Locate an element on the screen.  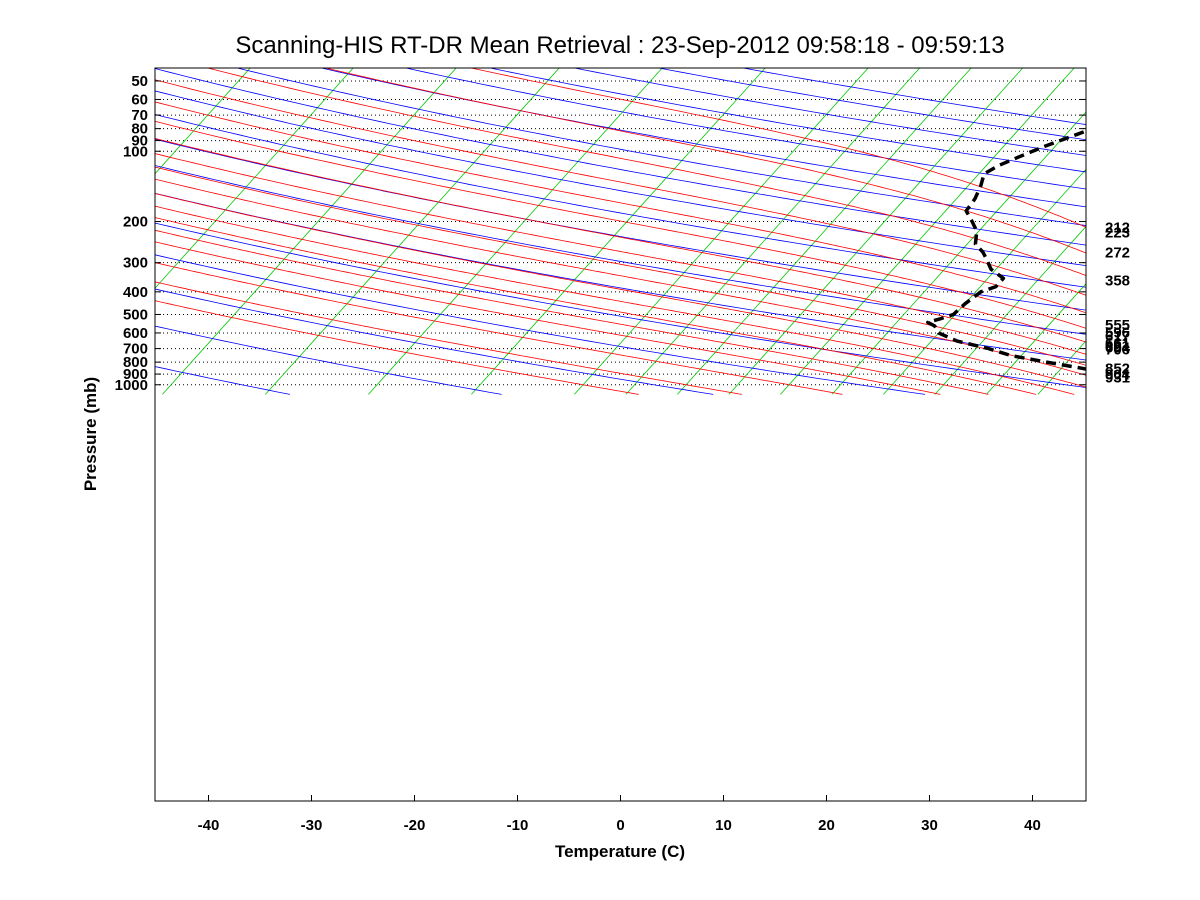
isotherm--60 is located at coordinates (515, 231).